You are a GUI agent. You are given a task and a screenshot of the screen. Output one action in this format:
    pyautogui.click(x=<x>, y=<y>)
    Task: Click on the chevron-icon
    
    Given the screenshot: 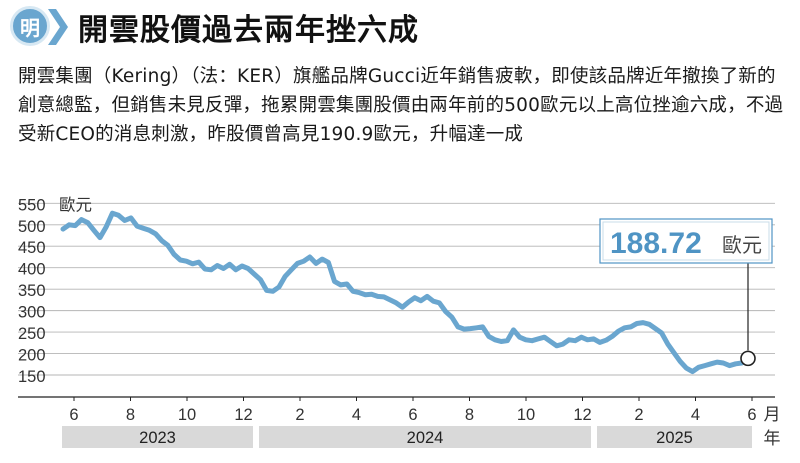 What is the action you would take?
    pyautogui.click(x=58, y=27)
    